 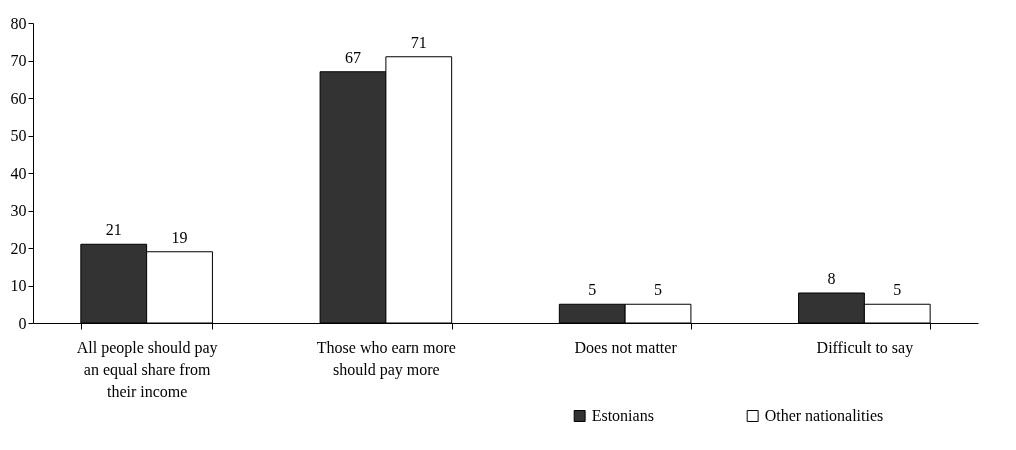 I want to click on legend-label: Other nationalities, so click(x=824, y=415).